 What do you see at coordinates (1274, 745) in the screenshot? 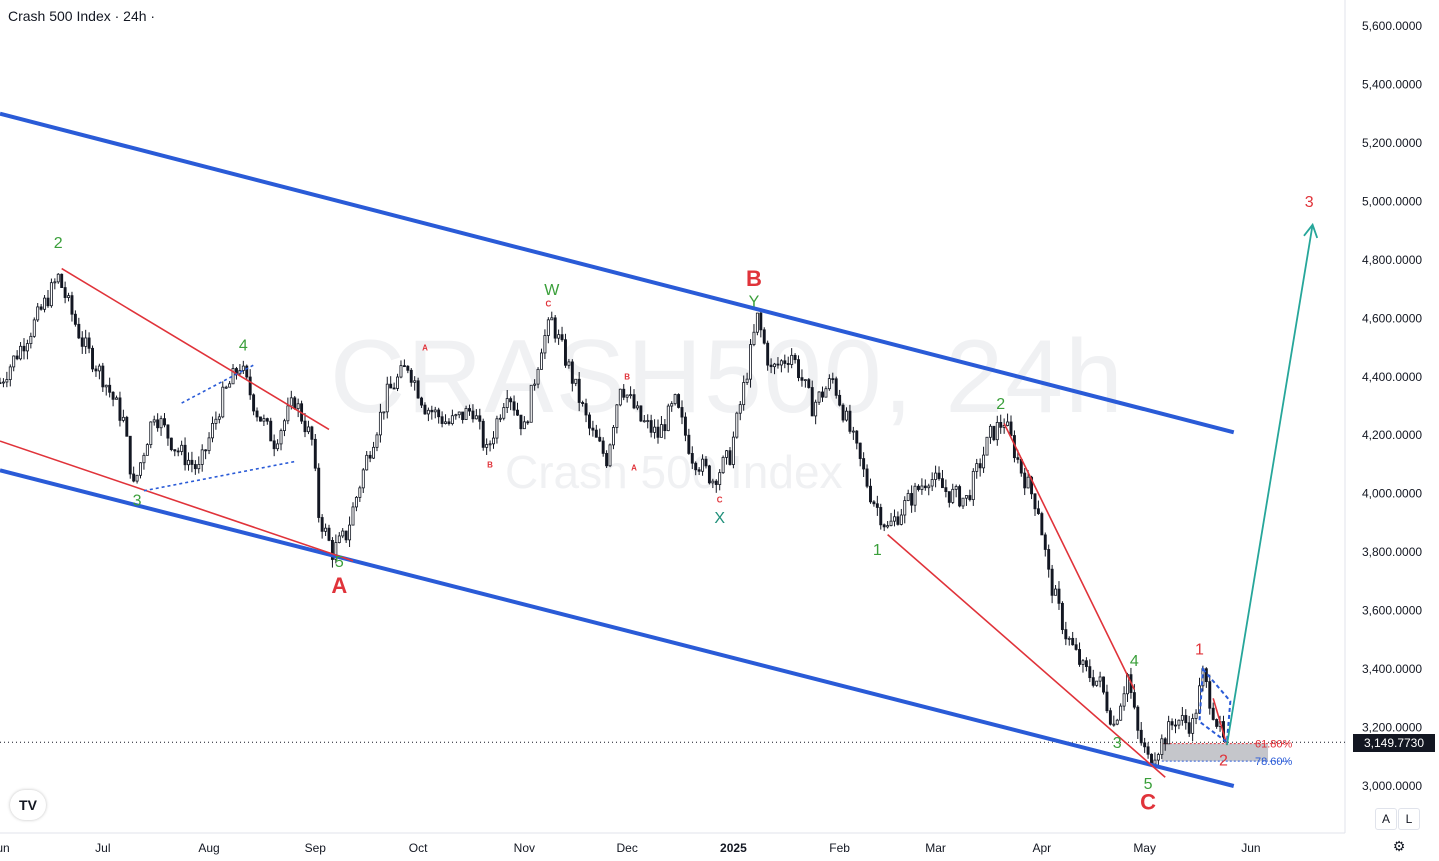
I see `fib-level-label: 61.80%` at bounding box center [1274, 745].